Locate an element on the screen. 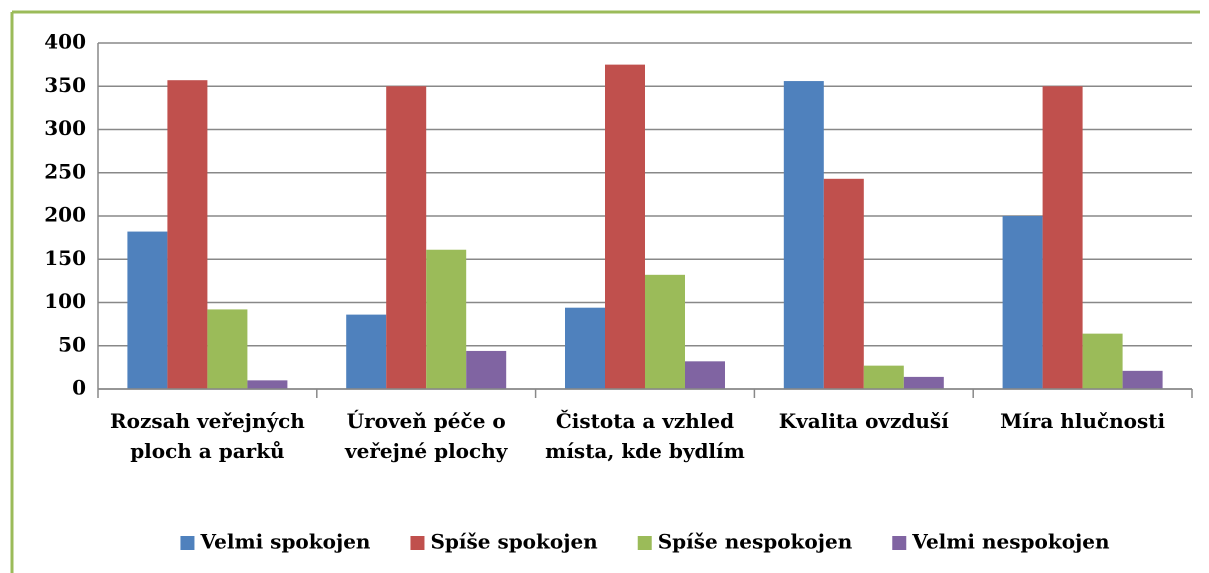  y-tick-label: 150 is located at coordinates (65, 258).